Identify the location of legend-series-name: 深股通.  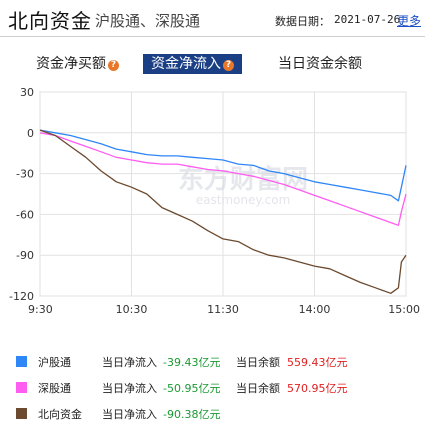
(54, 388).